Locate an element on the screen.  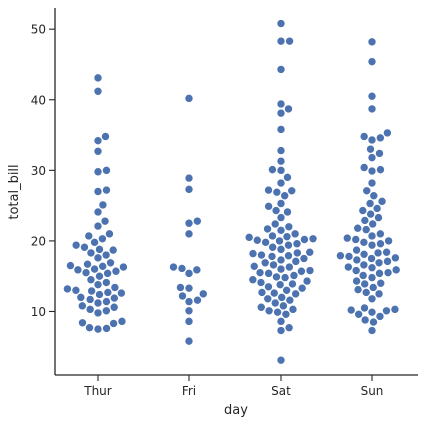
y-tick-label: 30 is located at coordinates (38, 171).